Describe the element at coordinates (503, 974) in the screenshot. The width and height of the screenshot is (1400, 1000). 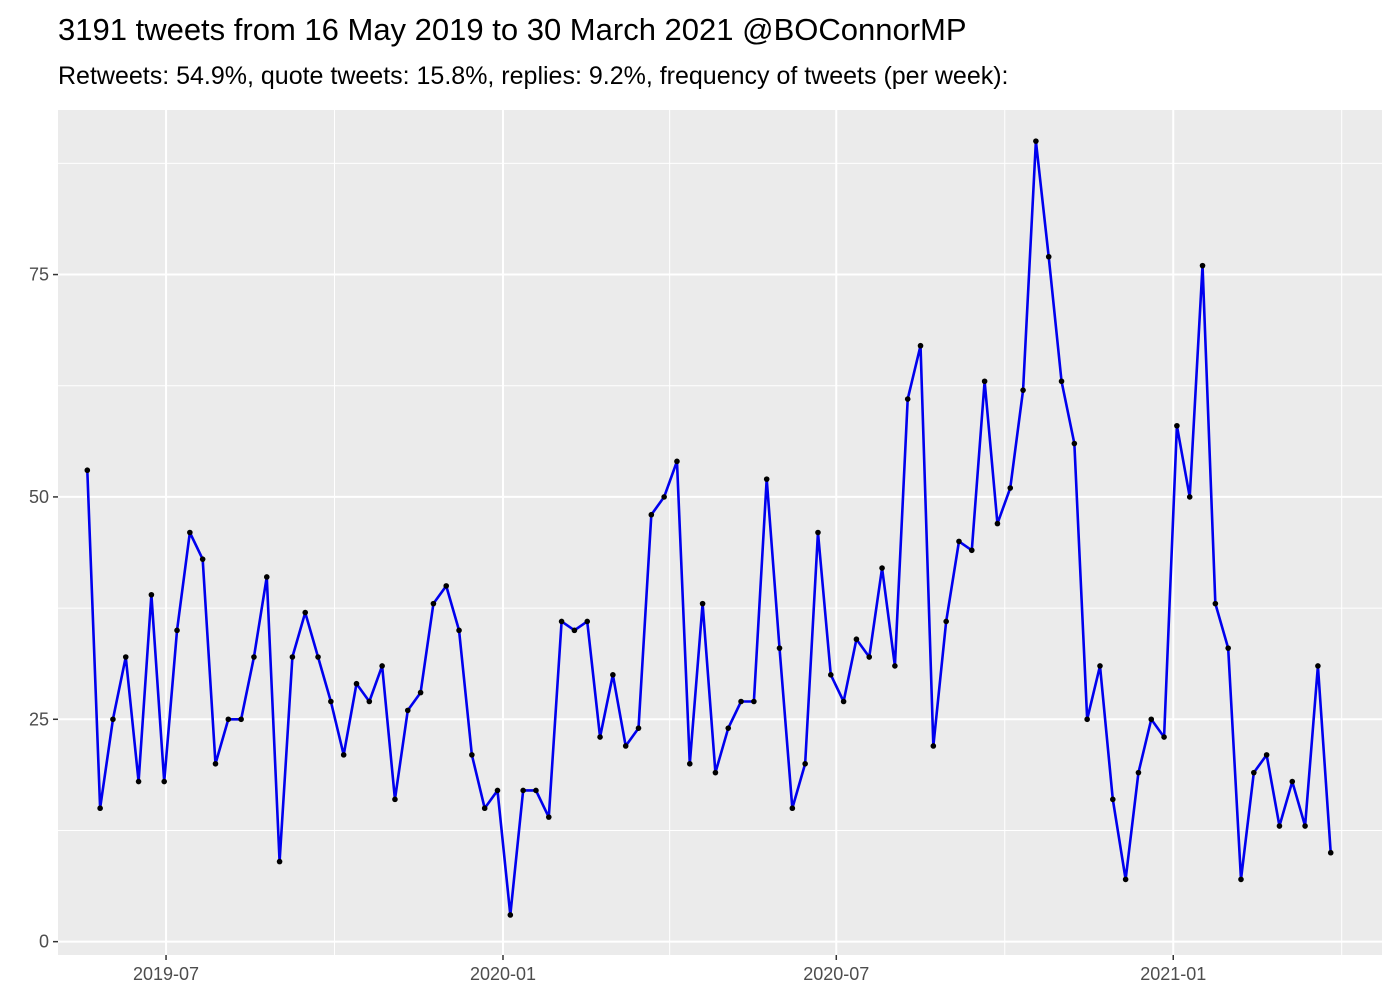
I see `x-tick-label: 2020-01` at that location.